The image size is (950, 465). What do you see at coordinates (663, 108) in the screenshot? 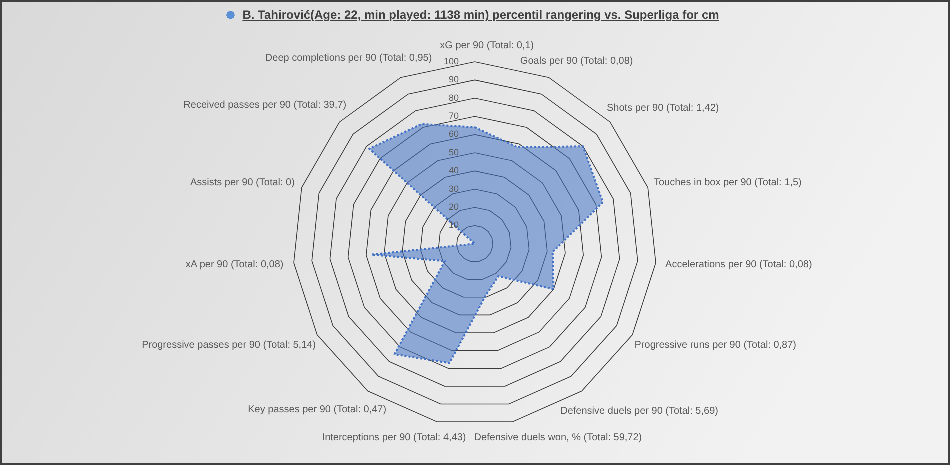
I see `spoke-label: Shots per 90 (Total: 1,42)` at bounding box center [663, 108].